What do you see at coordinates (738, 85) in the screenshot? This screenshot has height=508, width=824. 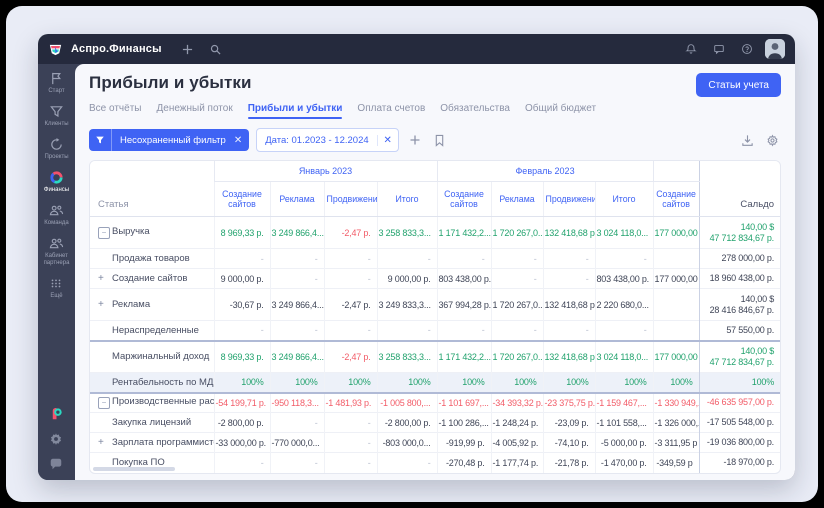 I see `accounting-articles-button: Статьи учета` at bounding box center [738, 85].